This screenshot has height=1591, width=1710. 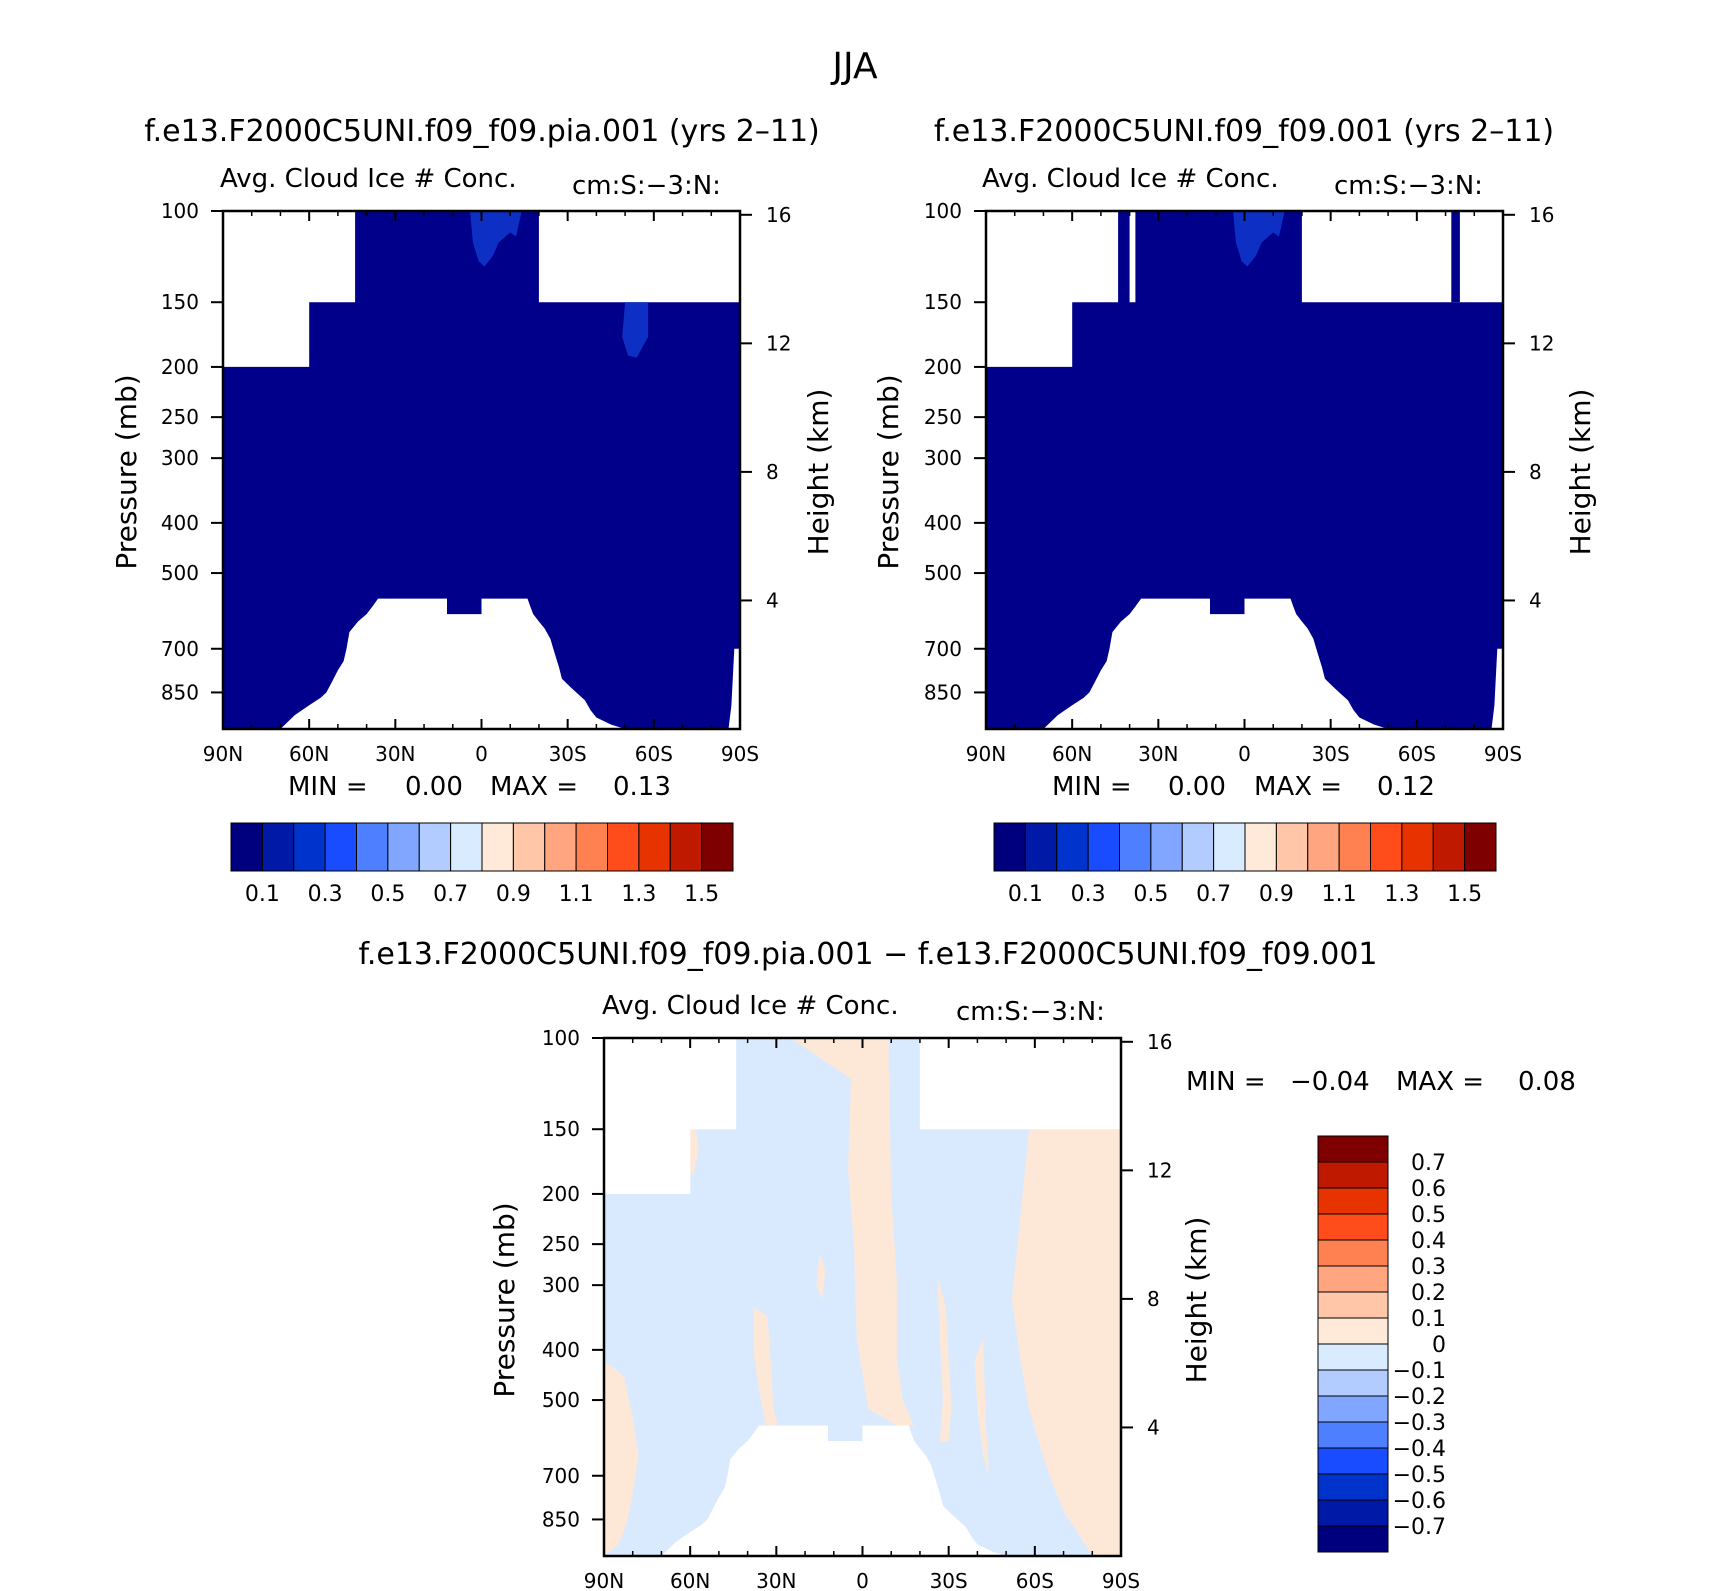 What do you see at coordinates (262, 894) in the screenshot?
I see `colorbar-label: 0.1` at bounding box center [262, 894].